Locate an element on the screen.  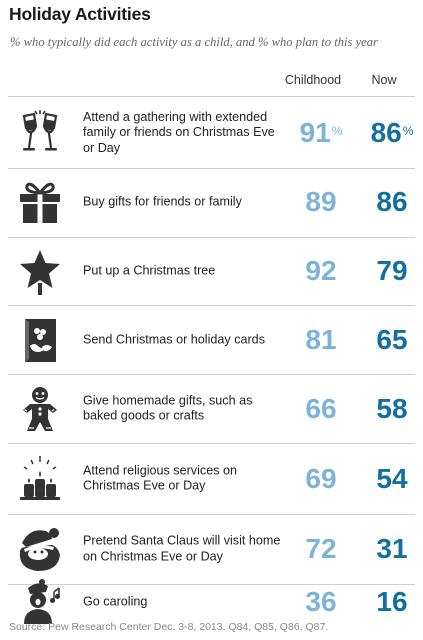
now-value: 58 is located at coordinates (392, 408).